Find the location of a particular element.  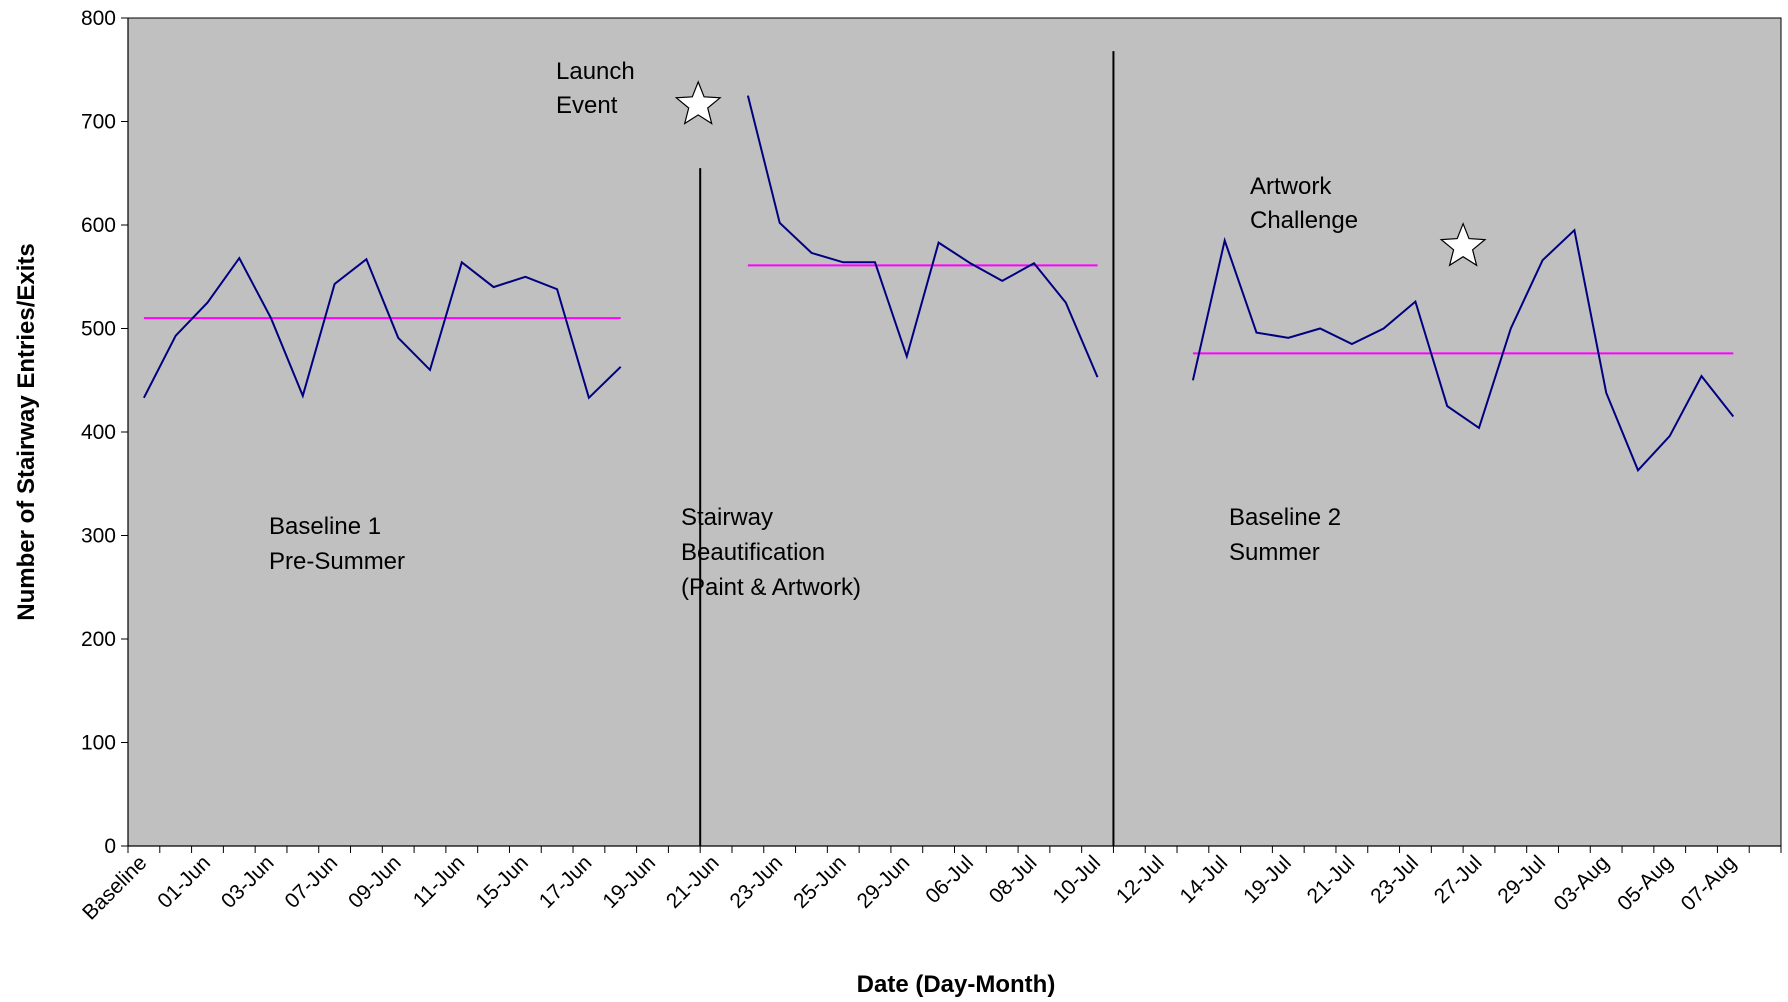

y-tick-label: 700 is located at coordinates (98, 122).